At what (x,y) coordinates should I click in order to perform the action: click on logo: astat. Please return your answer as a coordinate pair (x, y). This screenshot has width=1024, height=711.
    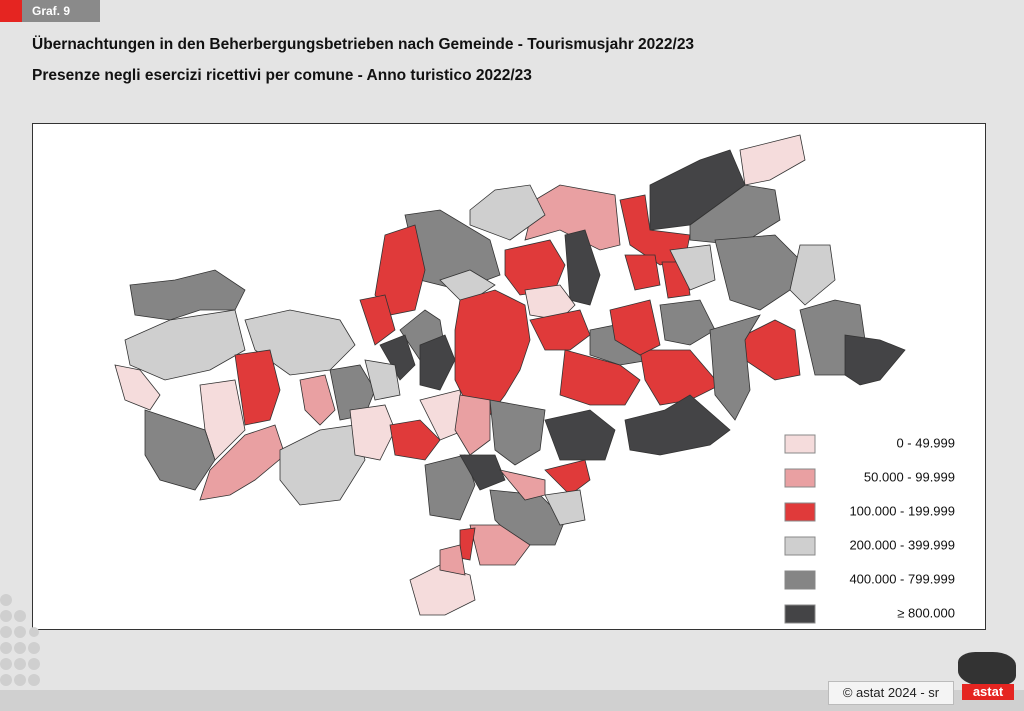
    Looking at the image, I should click on (987, 677).